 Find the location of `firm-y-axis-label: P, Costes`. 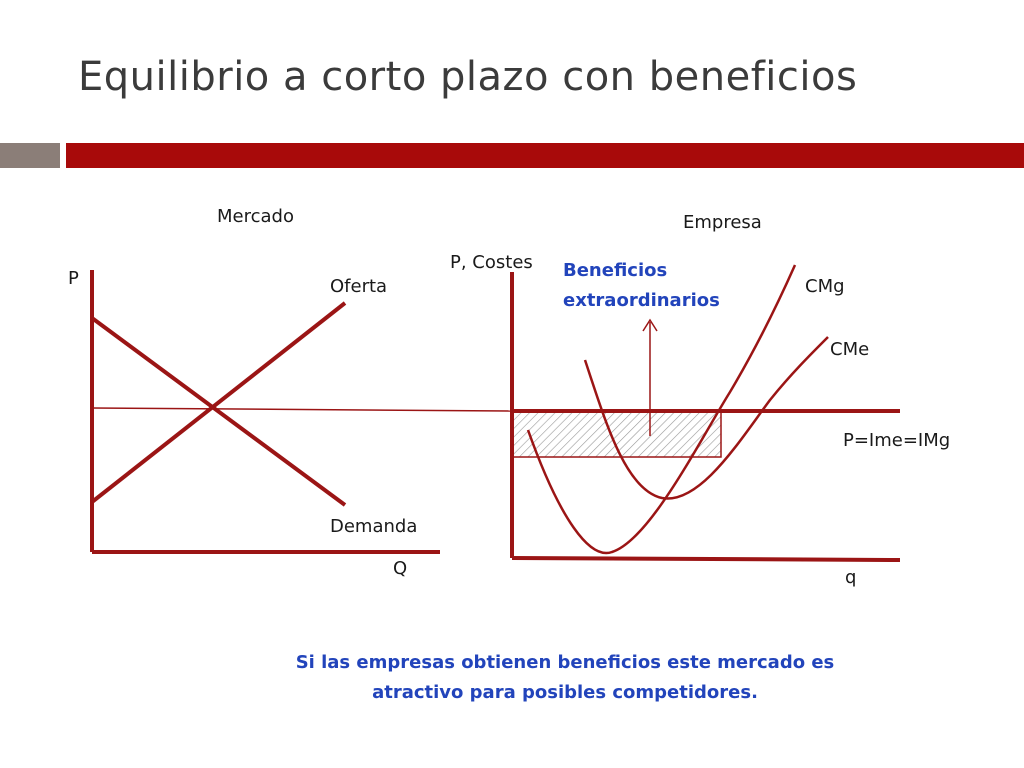

firm-y-axis-label: P, Costes is located at coordinates (491, 262).